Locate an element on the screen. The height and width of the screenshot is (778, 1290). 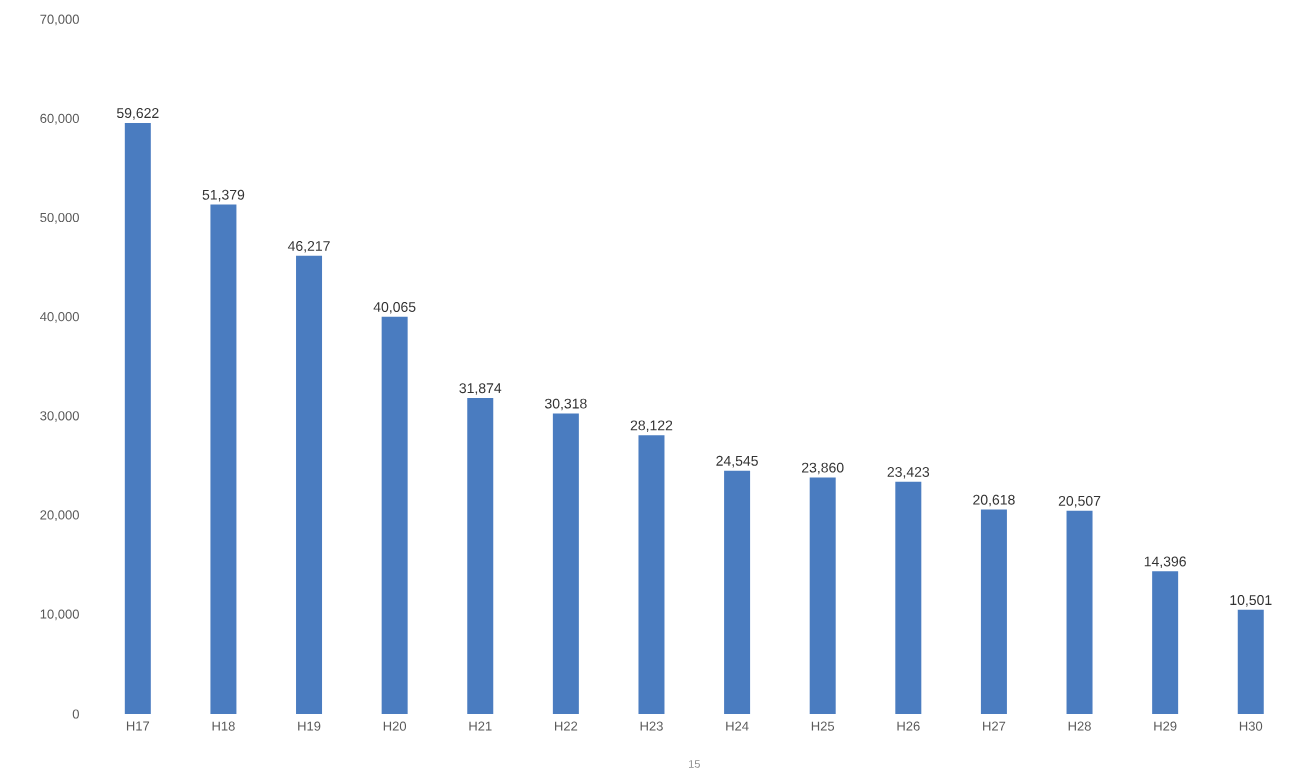
data-label: 31,874 is located at coordinates (480, 389).